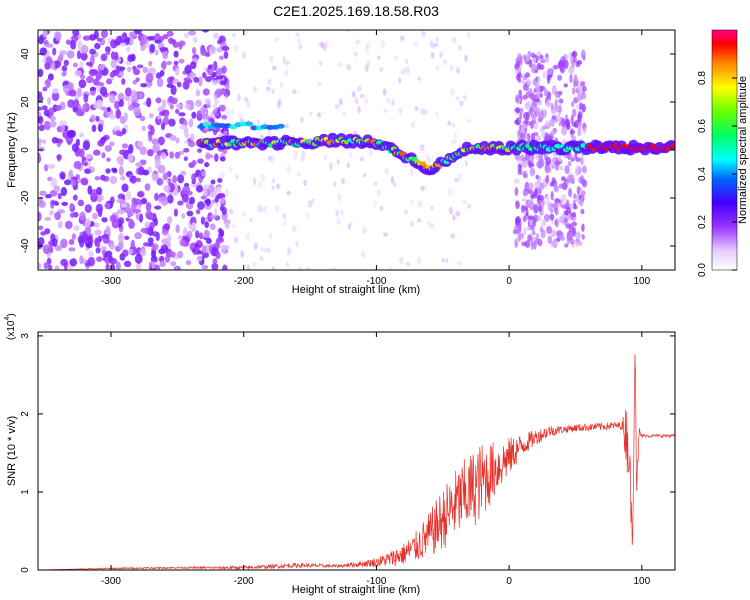 The width and height of the screenshot is (750, 600). Describe the element at coordinates (25, 54) in the screenshot. I see `spectrogram-ytick-label: 40` at that location.